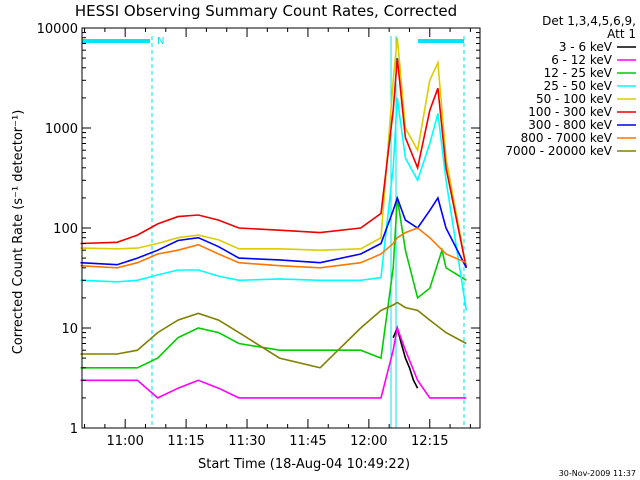  Describe the element at coordinates (429, 441) in the screenshot. I see `x-tick-label: 12:15` at that location.